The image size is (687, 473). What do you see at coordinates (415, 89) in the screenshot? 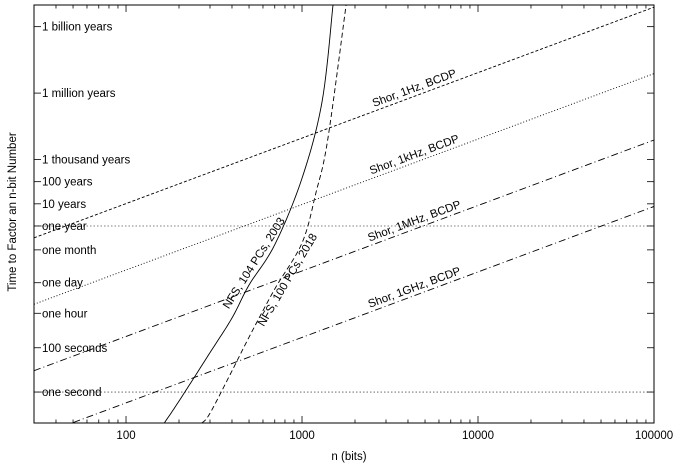
I see `series-label: Shor, 1Hz, BCDP` at bounding box center [415, 89].